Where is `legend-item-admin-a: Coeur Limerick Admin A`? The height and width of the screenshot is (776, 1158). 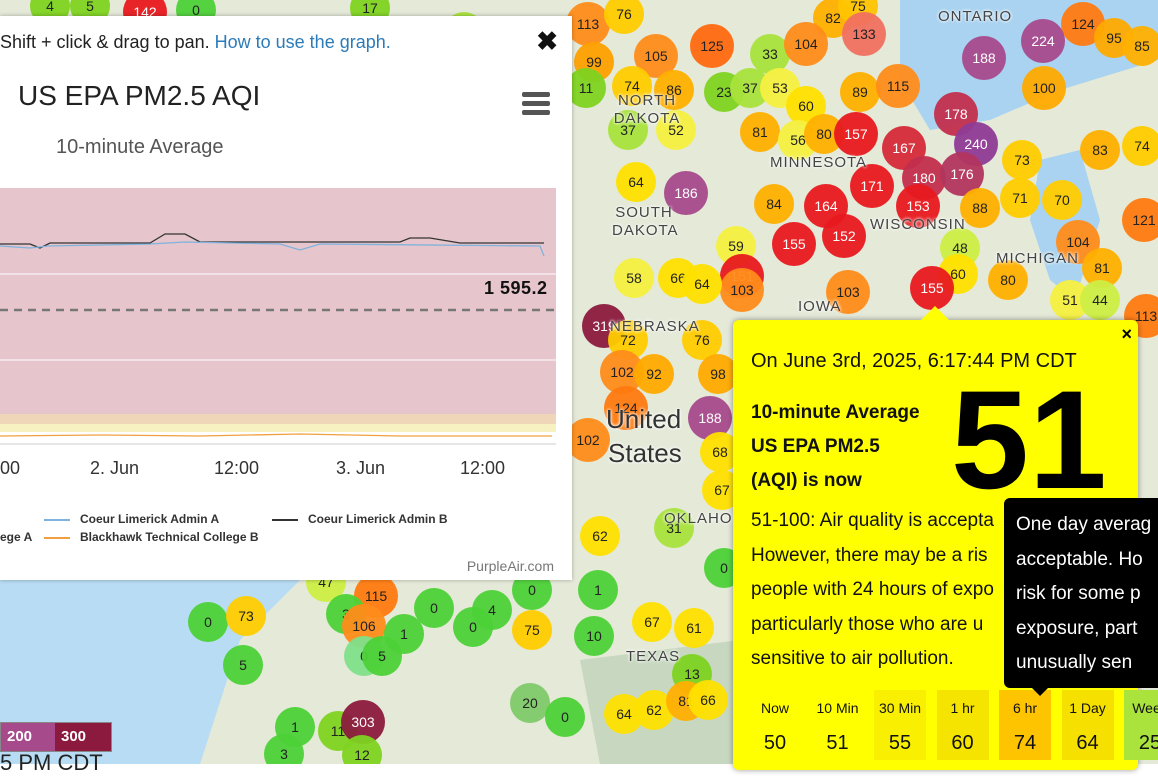
legend-item-admin-a: Coeur Limerick Admin A is located at coordinates (131, 519).